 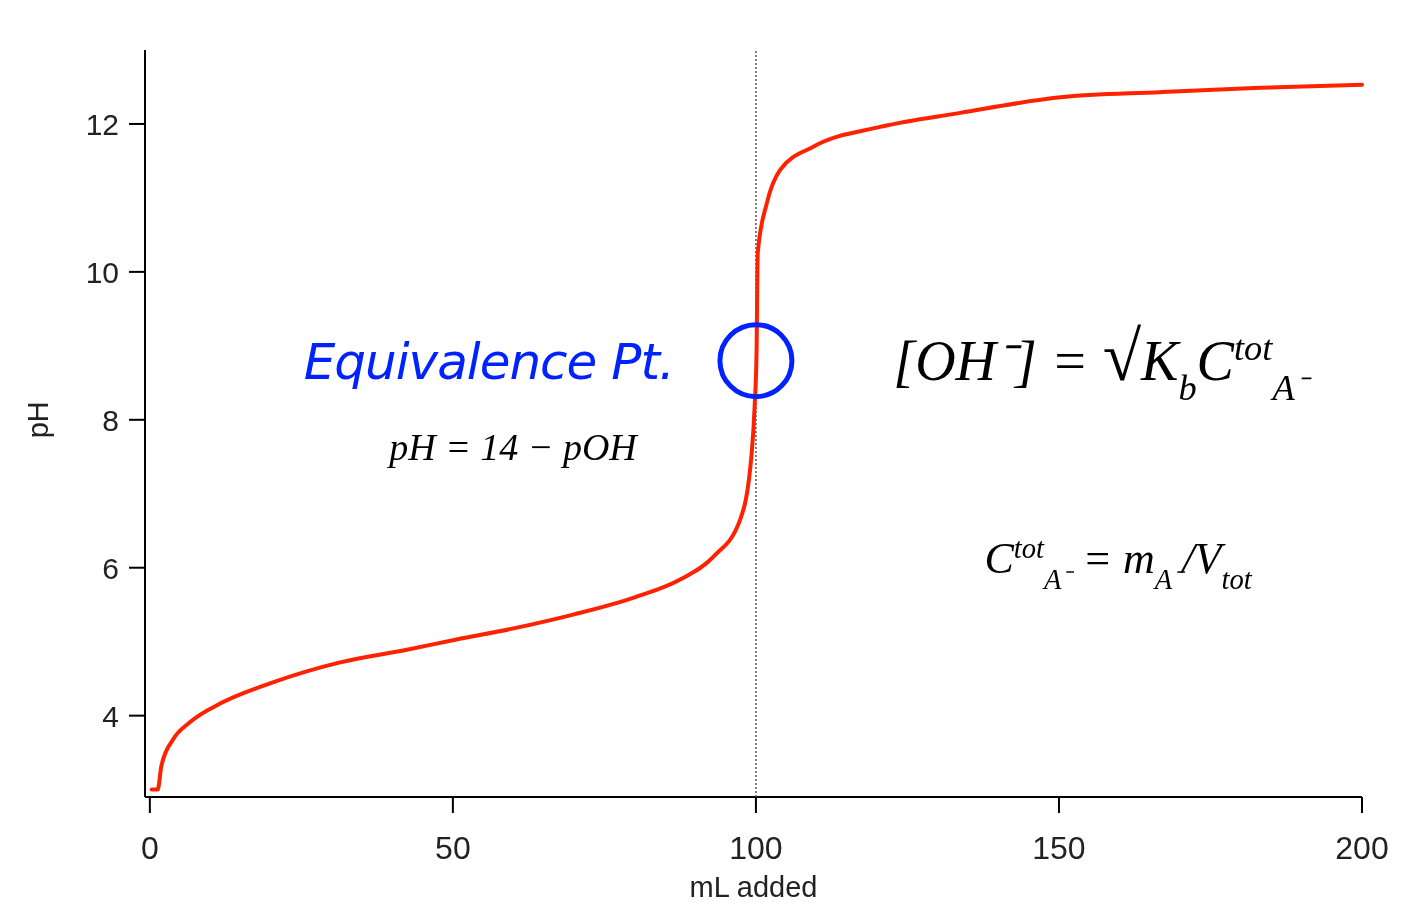 What do you see at coordinates (753, 887) in the screenshot?
I see `x-axis-title: mL added` at bounding box center [753, 887].